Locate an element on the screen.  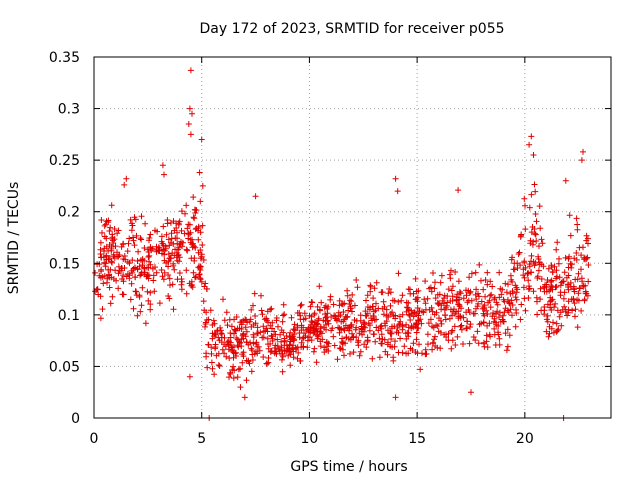
y-tick-label: 0.1 is located at coordinates (69, 316).